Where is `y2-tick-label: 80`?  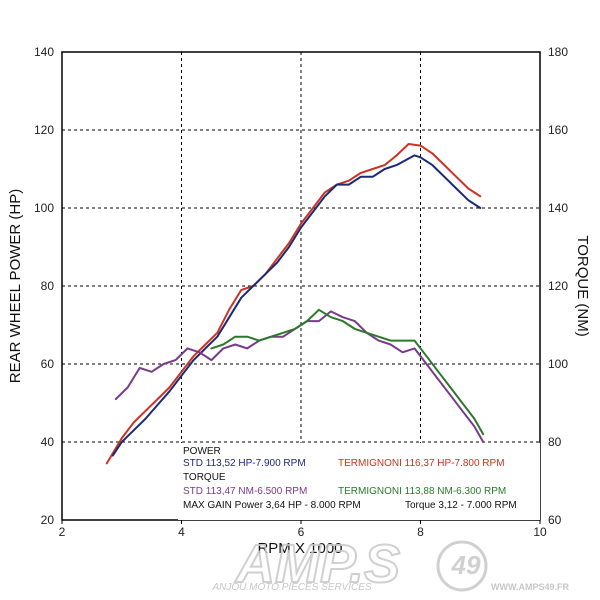
y2-tick-label: 80 is located at coordinates (555, 442).